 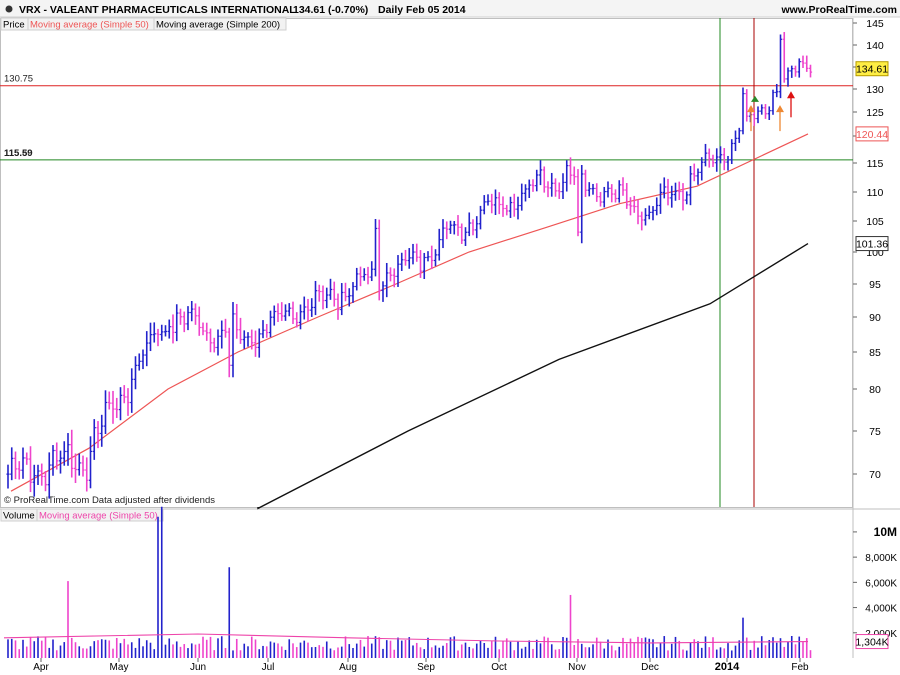 I want to click on volume-tick-label: 10M, so click(x=885, y=532).